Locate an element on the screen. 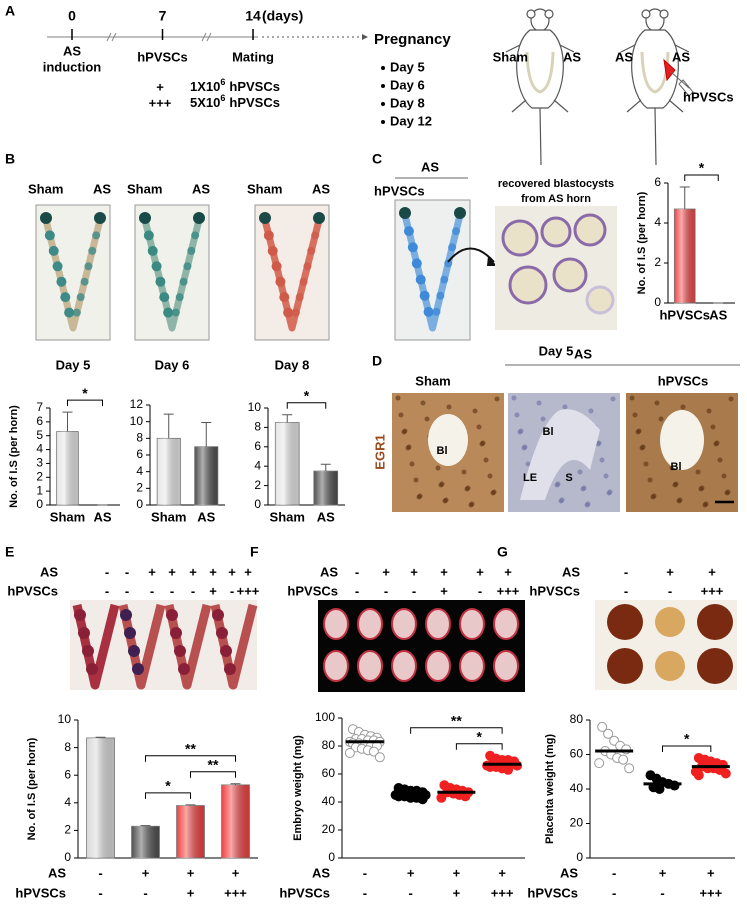 The image size is (747, 904). y-tick-label: 0 is located at coordinates (139, 504).